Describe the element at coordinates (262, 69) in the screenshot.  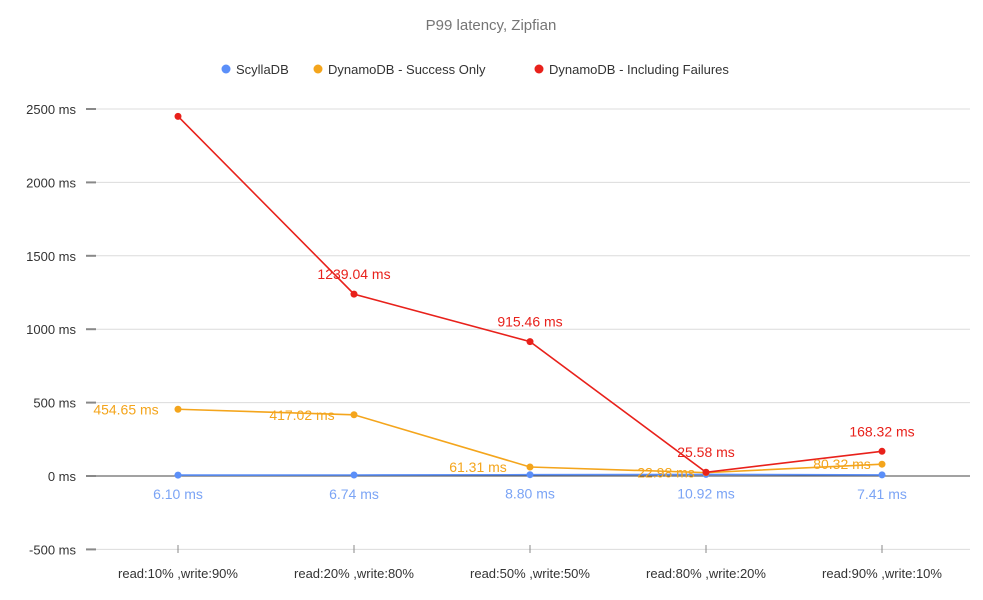
I see `legend-label-0: ScyllaDB` at that location.